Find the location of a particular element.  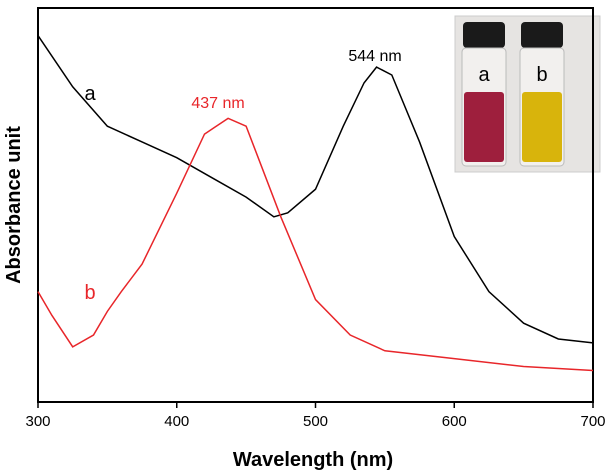

x-tick-label: 600 is located at coordinates (454, 421).